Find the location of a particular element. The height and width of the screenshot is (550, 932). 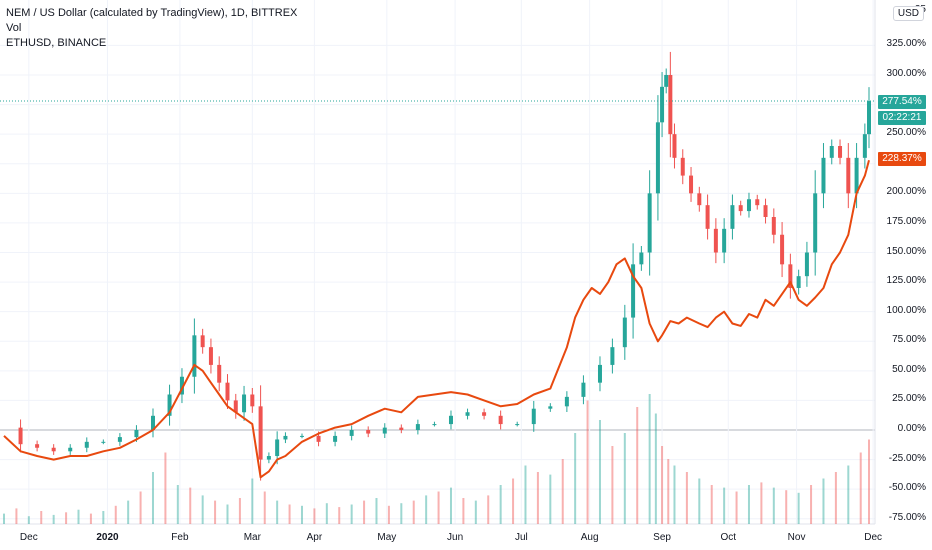

y-tick-label: -75.00% is located at coordinates (907, 517).